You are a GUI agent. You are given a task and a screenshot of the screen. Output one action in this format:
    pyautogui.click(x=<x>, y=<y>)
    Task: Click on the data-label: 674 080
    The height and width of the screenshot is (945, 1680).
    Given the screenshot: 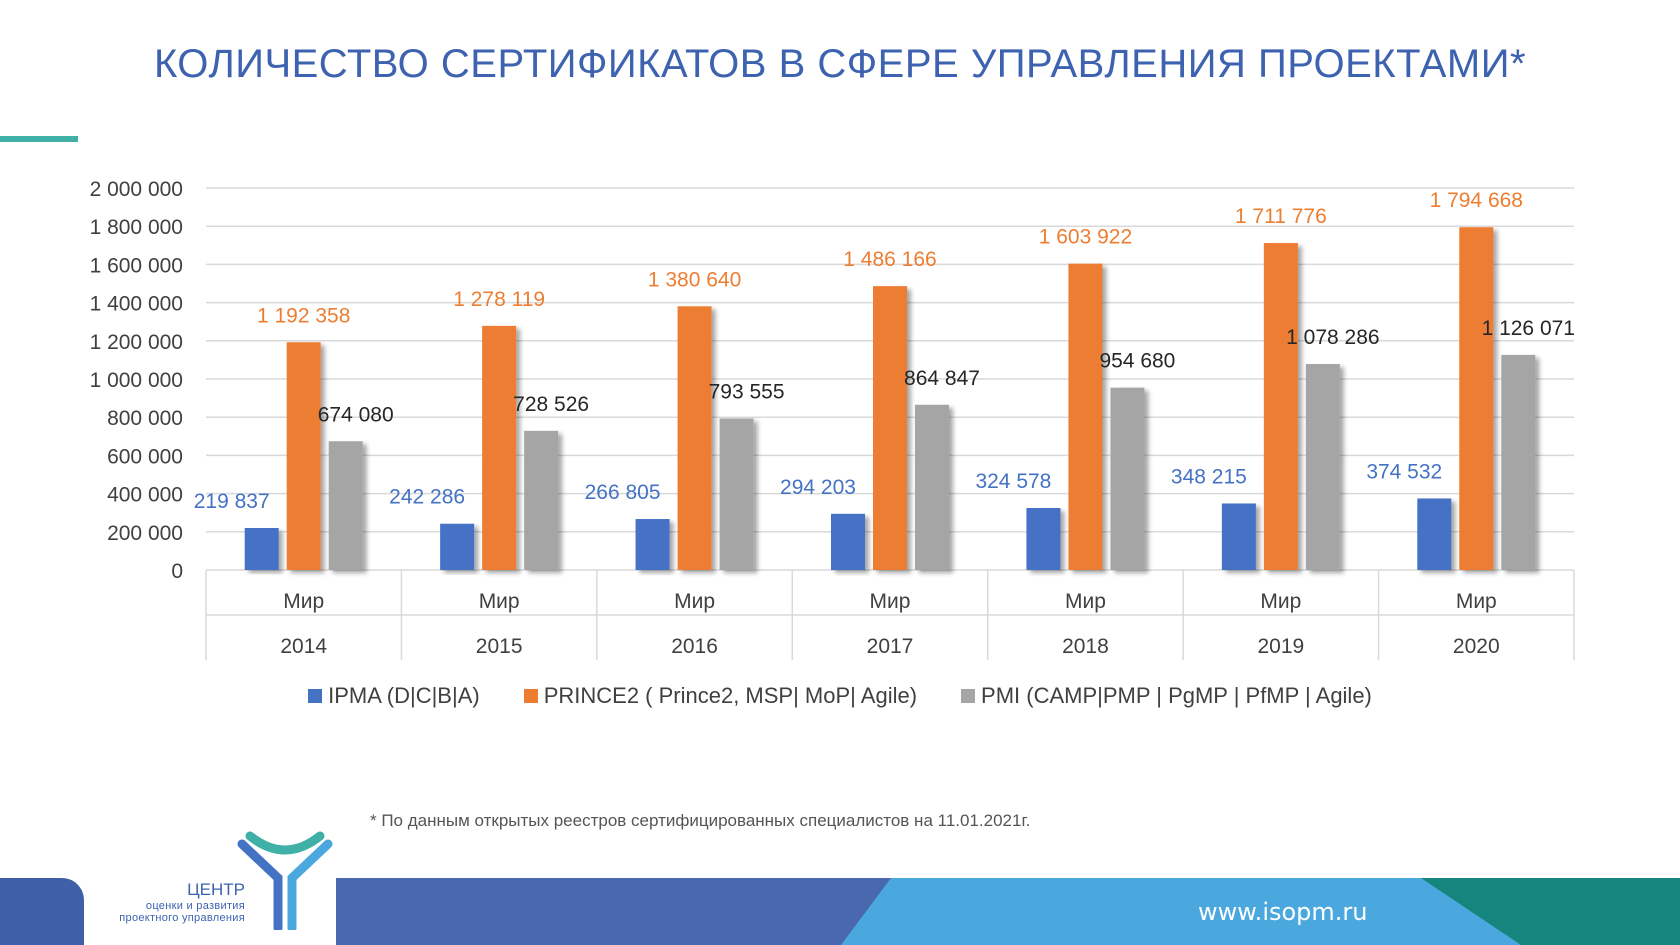 What is the action you would take?
    pyautogui.click(x=356, y=414)
    